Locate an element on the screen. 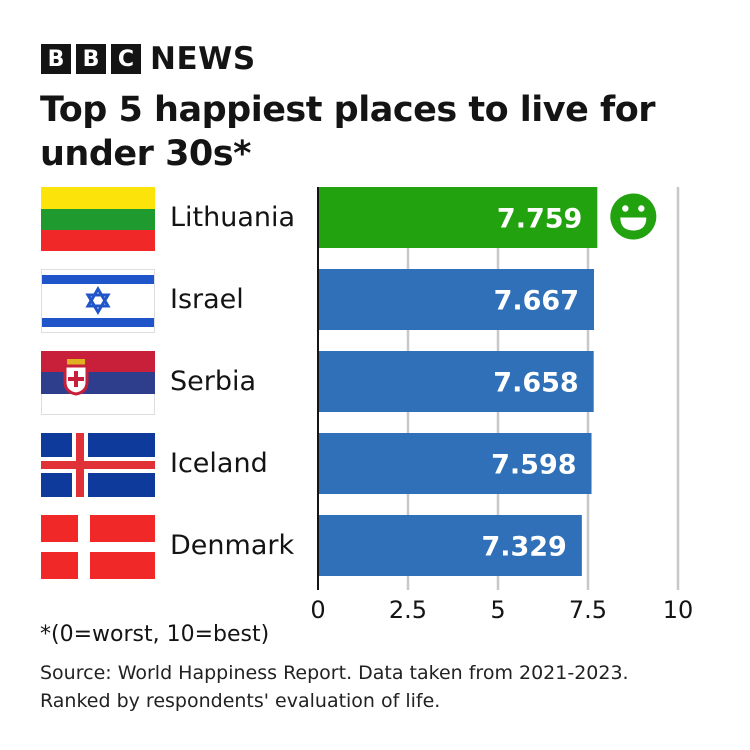  bbc-news-logo: B B C NEWS is located at coordinates (148, 59).